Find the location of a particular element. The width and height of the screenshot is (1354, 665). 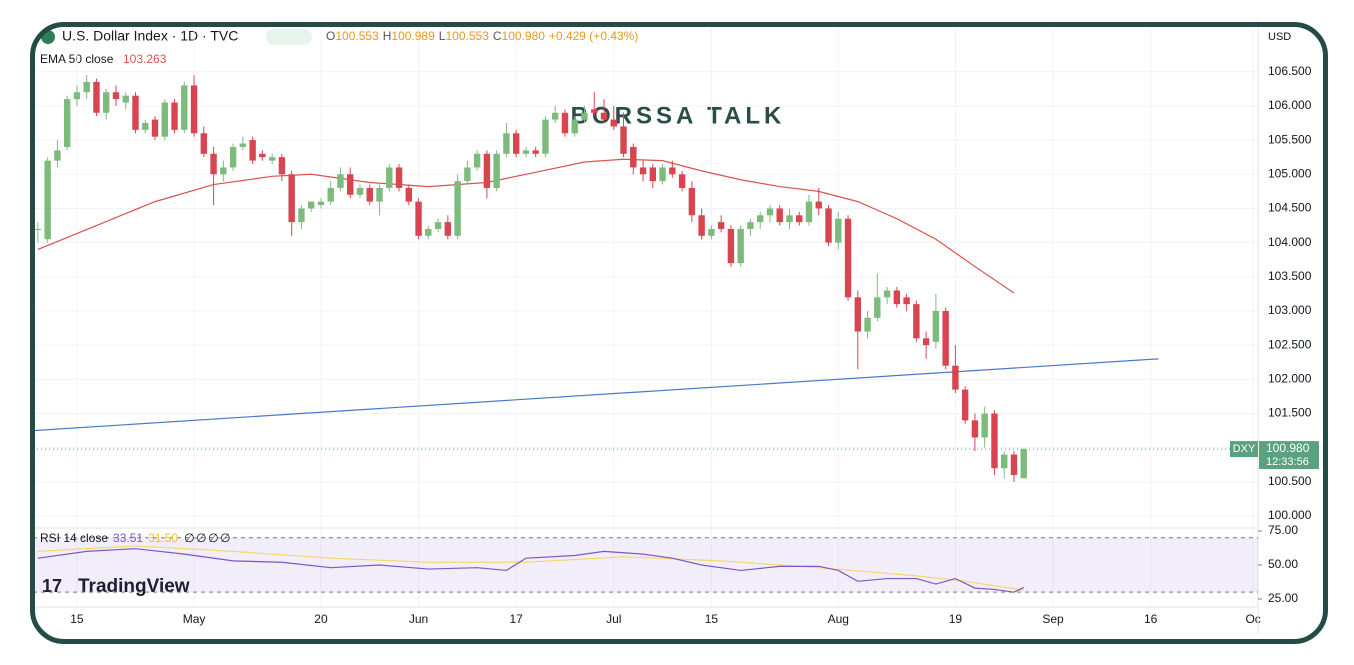

x-tick-label: Jul is located at coordinates (613, 619).